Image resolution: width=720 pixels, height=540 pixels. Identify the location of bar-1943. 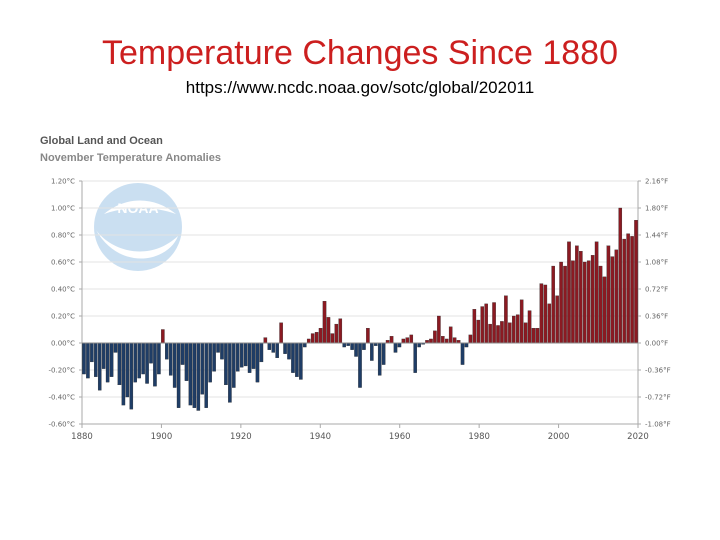
(332, 338).